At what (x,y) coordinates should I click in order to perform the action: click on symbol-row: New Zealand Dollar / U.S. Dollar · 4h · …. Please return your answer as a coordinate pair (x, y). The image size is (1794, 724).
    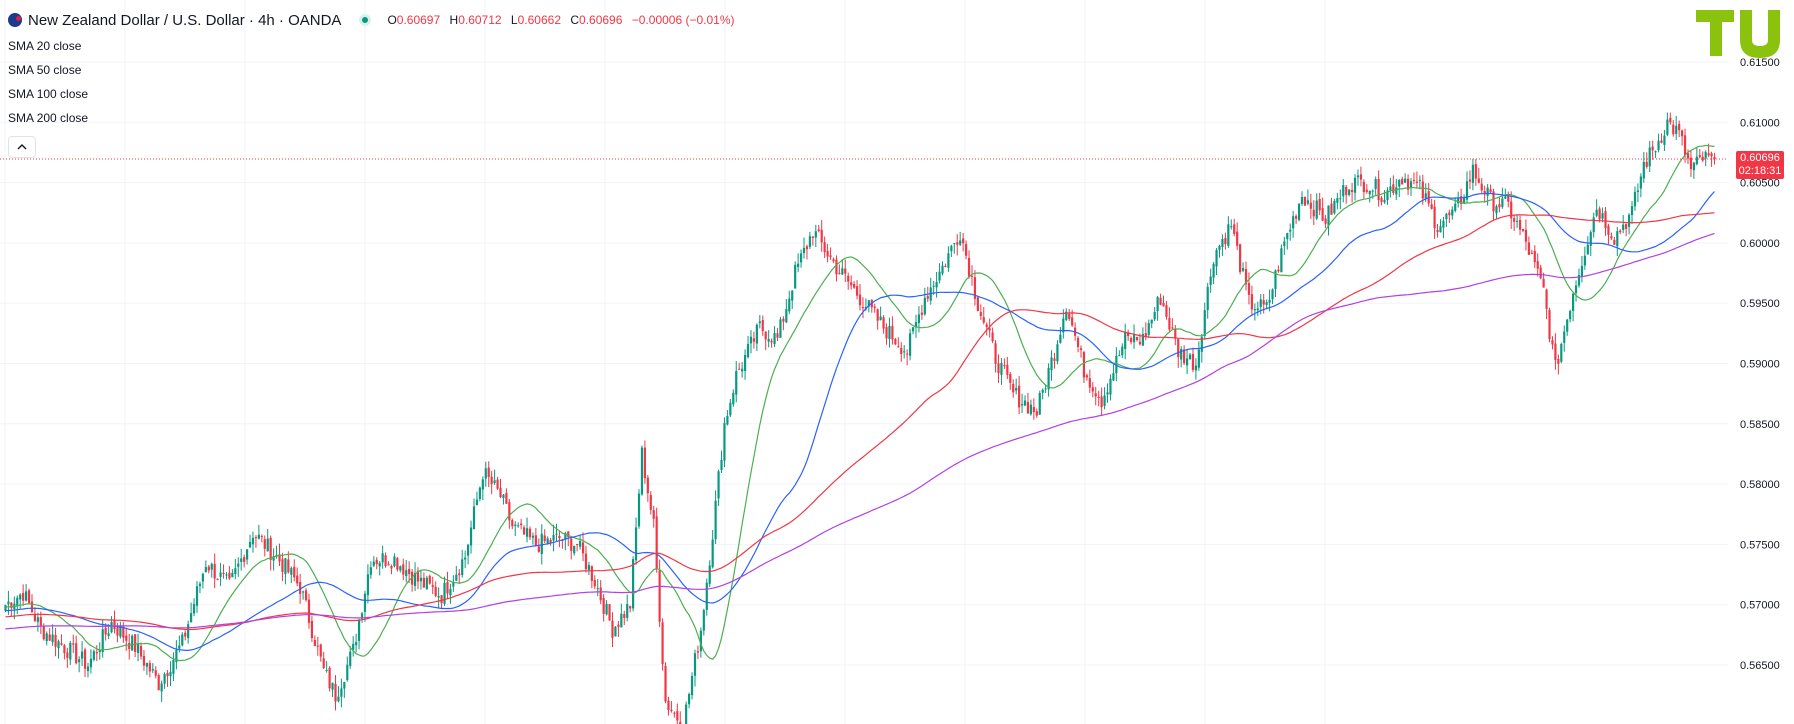
    Looking at the image, I should click on (374, 20).